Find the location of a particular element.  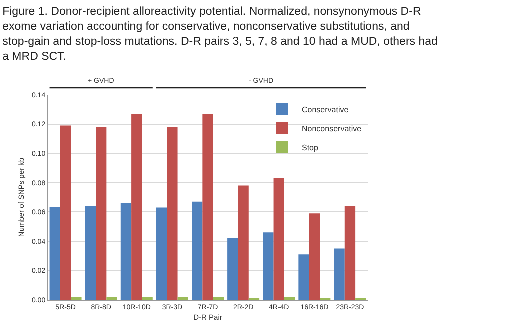

chart-title: Figure 1. Donor-recipient alloreactivity potential. Normalized, nonsynonymous D-R exome variation accounting for conservative, nonconservative substitutions, and stop-gain and stop-loss mutations. D-R pairs 3, 5, 7, 8 and 10 had a MUD, others had a MRD SCT. is located at coordinates (220, 34).